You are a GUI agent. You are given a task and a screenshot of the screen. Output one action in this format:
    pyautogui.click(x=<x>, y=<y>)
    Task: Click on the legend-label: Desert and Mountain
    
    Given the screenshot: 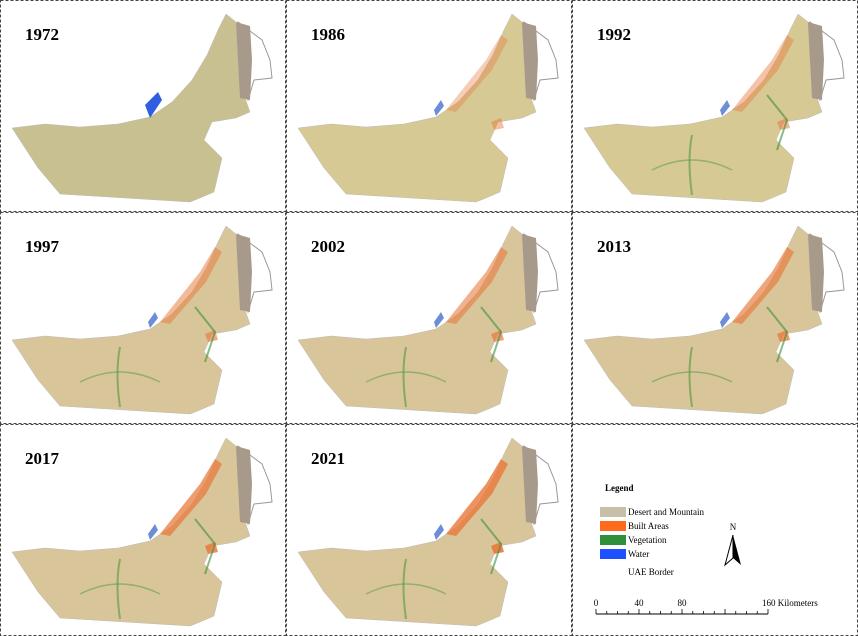 What is the action you would take?
    pyautogui.click(x=666, y=512)
    